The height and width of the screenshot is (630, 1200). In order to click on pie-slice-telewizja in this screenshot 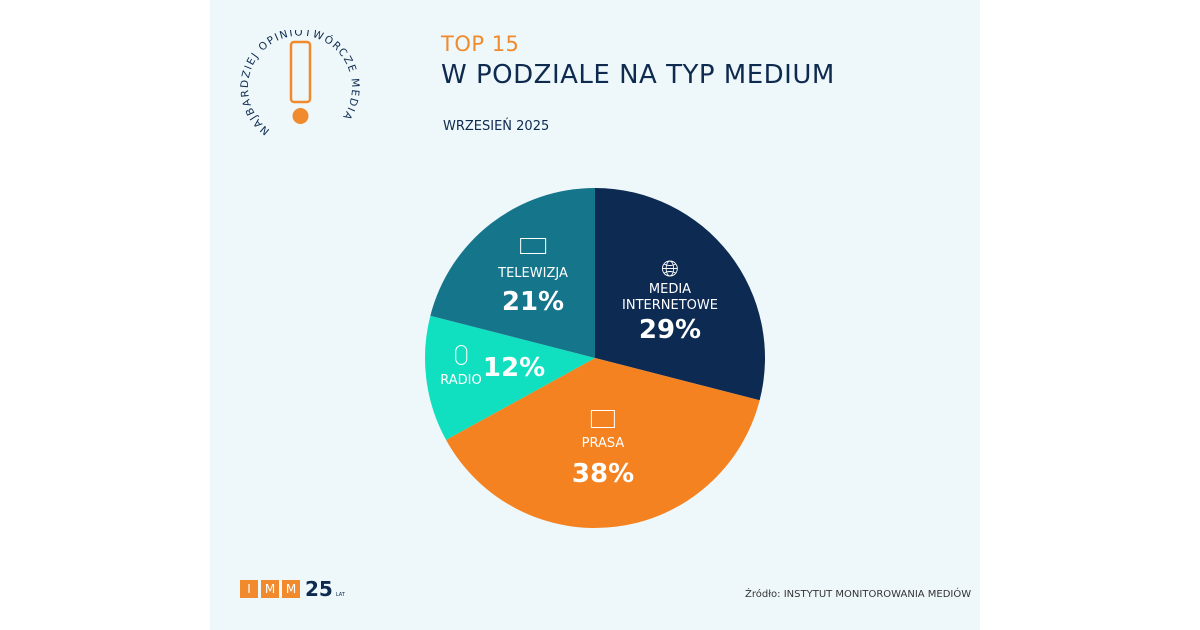, I will do `click(512, 273)`.